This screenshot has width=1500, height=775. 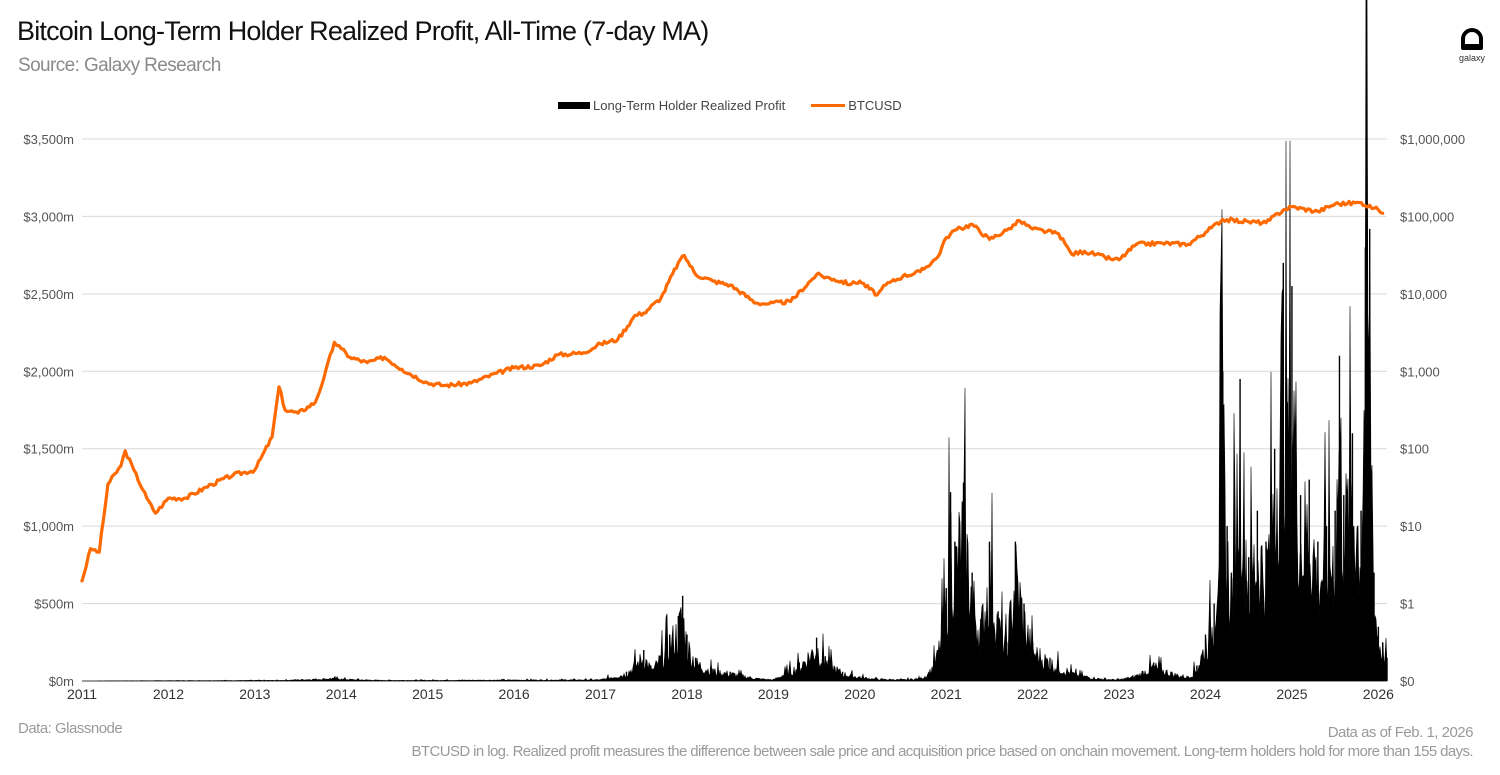 I want to click on legend-item-btcusd: BTCUSD, so click(x=856, y=105).